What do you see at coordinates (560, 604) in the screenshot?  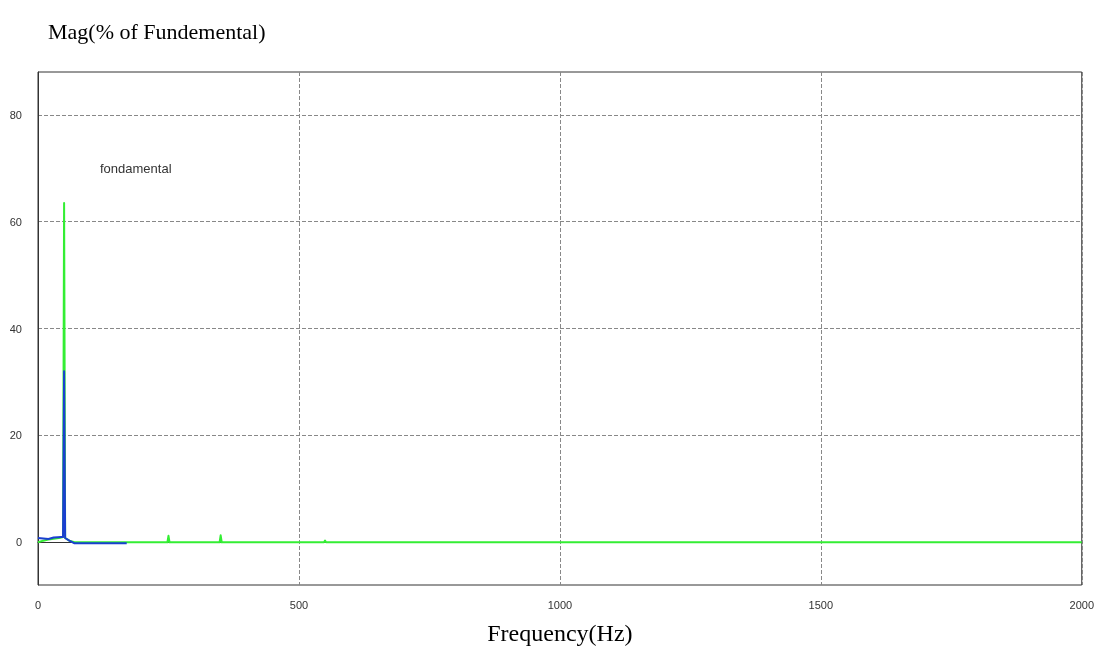 I see `x-tick-label: 1000` at bounding box center [560, 604].